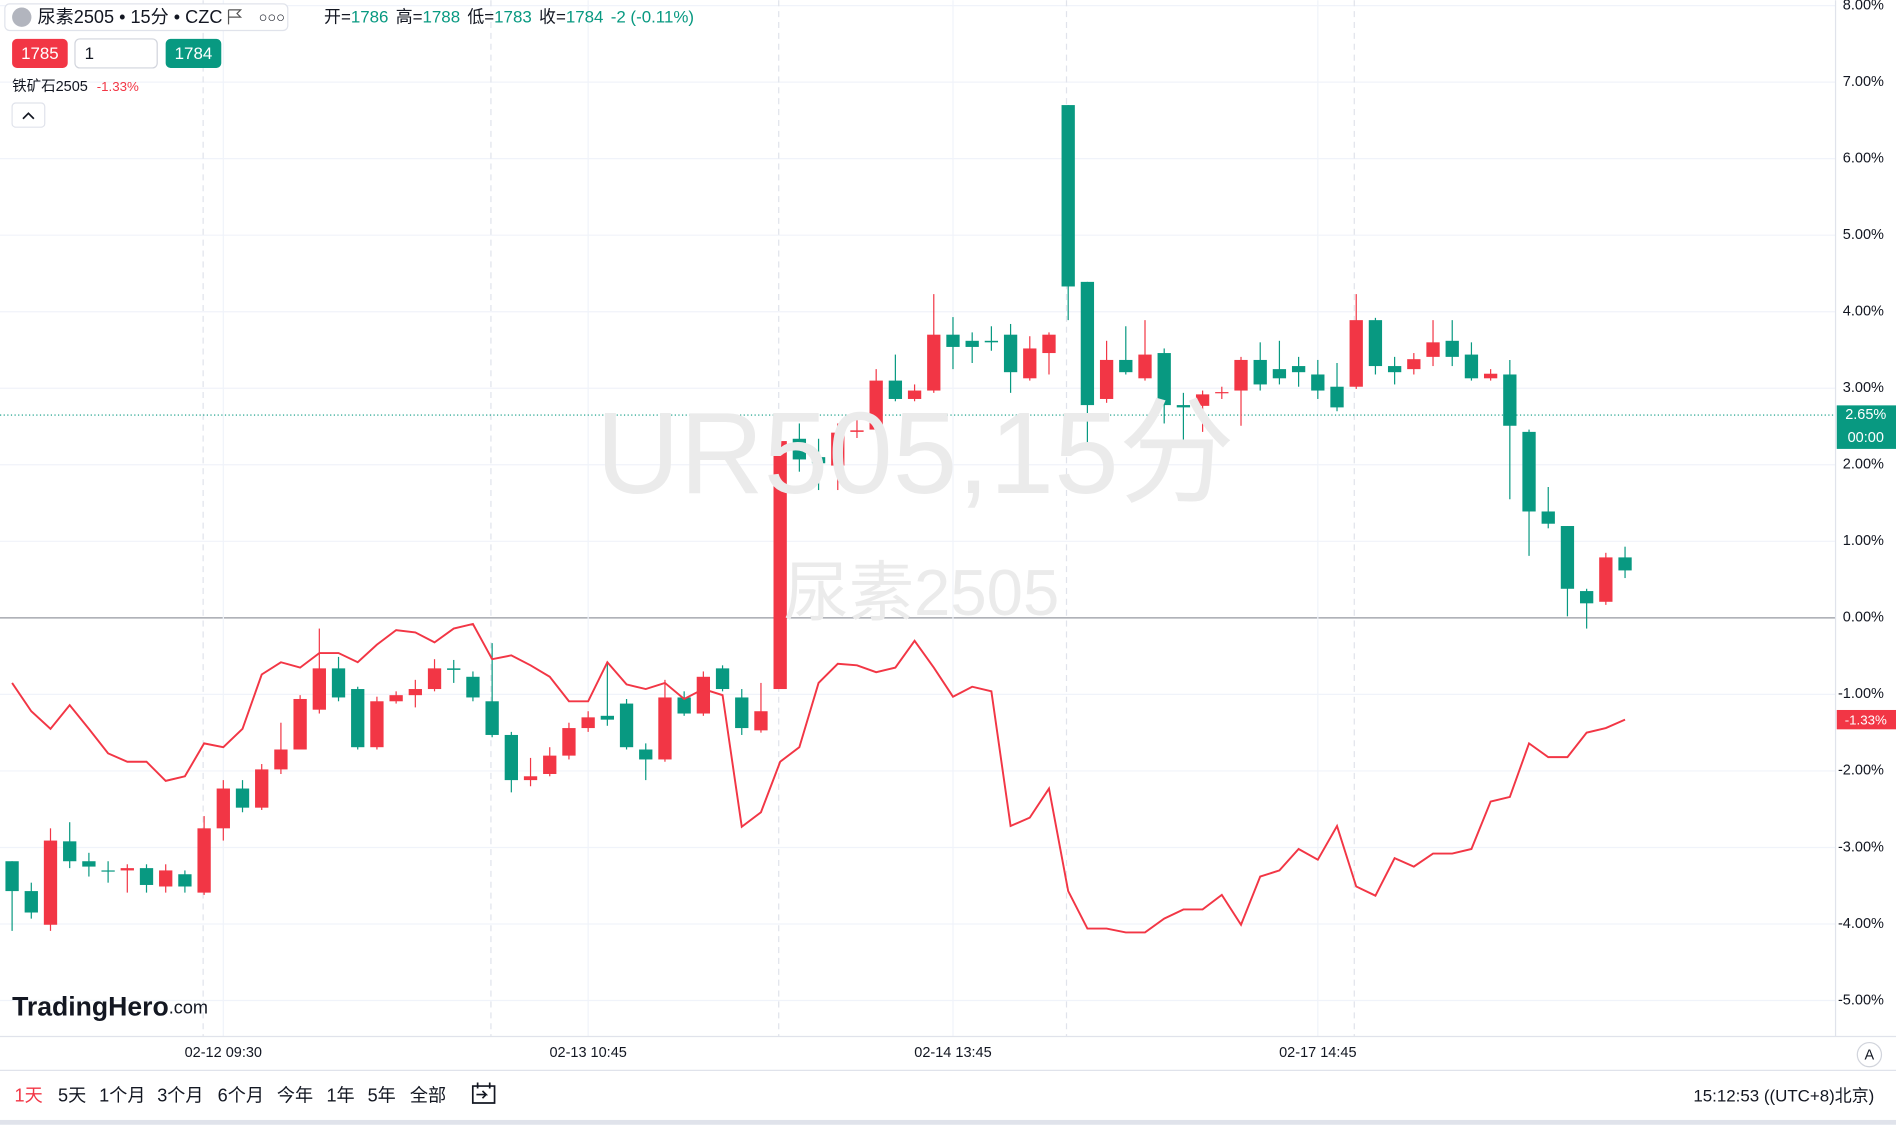 The image size is (1896, 1125). Describe the element at coordinates (428, 1096) in the screenshot. I see `range-button: 全部` at that location.